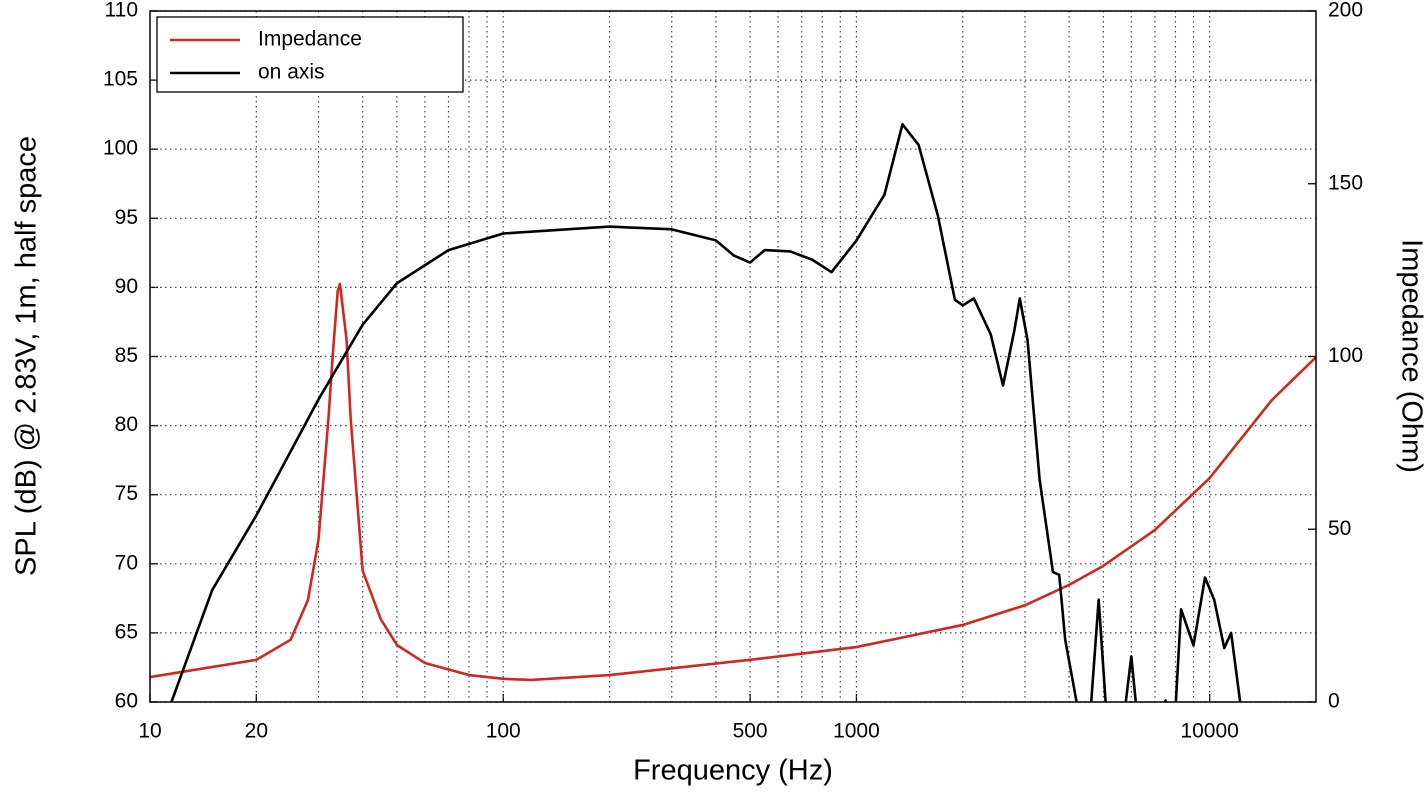  Describe the element at coordinates (126, 562) in the screenshot. I see `y-tick-label: 70` at that location.